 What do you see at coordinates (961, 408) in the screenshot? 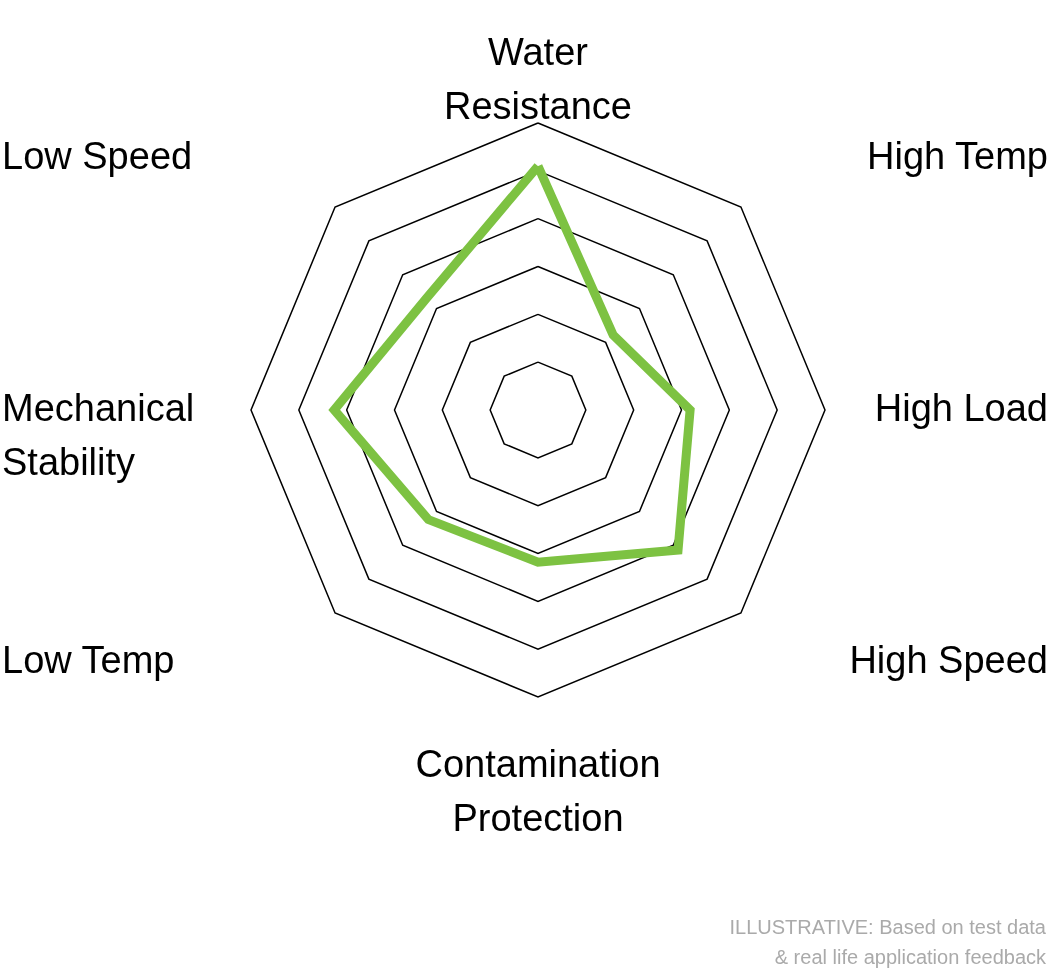
I see `spoke-label: High Load` at bounding box center [961, 408].